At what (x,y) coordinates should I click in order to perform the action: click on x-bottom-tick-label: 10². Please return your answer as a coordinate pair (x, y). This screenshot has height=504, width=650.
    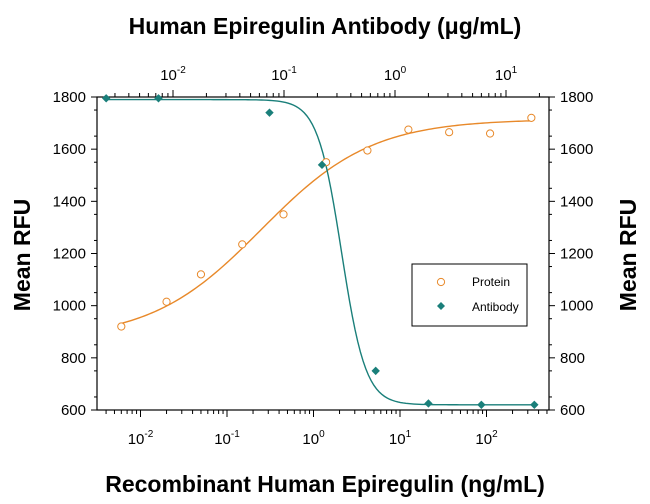
    Looking at the image, I should click on (486, 438).